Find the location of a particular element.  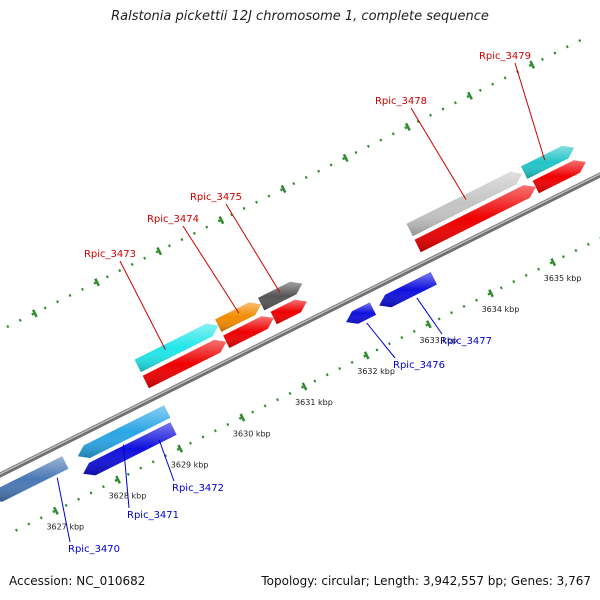

gene-label-rpic_3472: Rpic_3472 is located at coordinates (198, 488).